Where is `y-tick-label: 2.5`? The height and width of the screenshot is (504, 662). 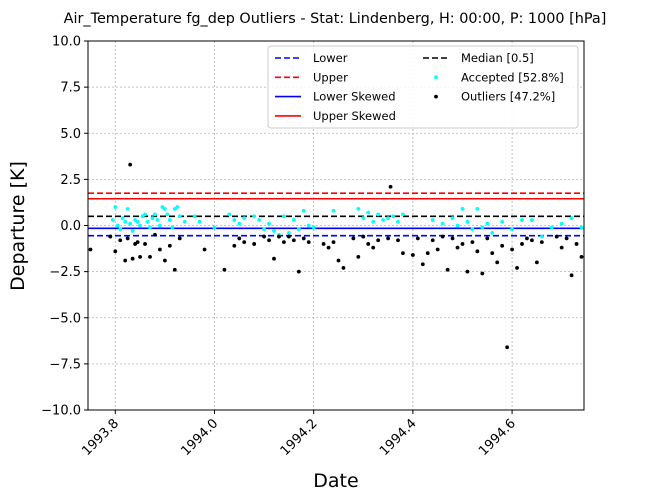 y-tick-label: 2.5 is located at coordinates (70, 180).